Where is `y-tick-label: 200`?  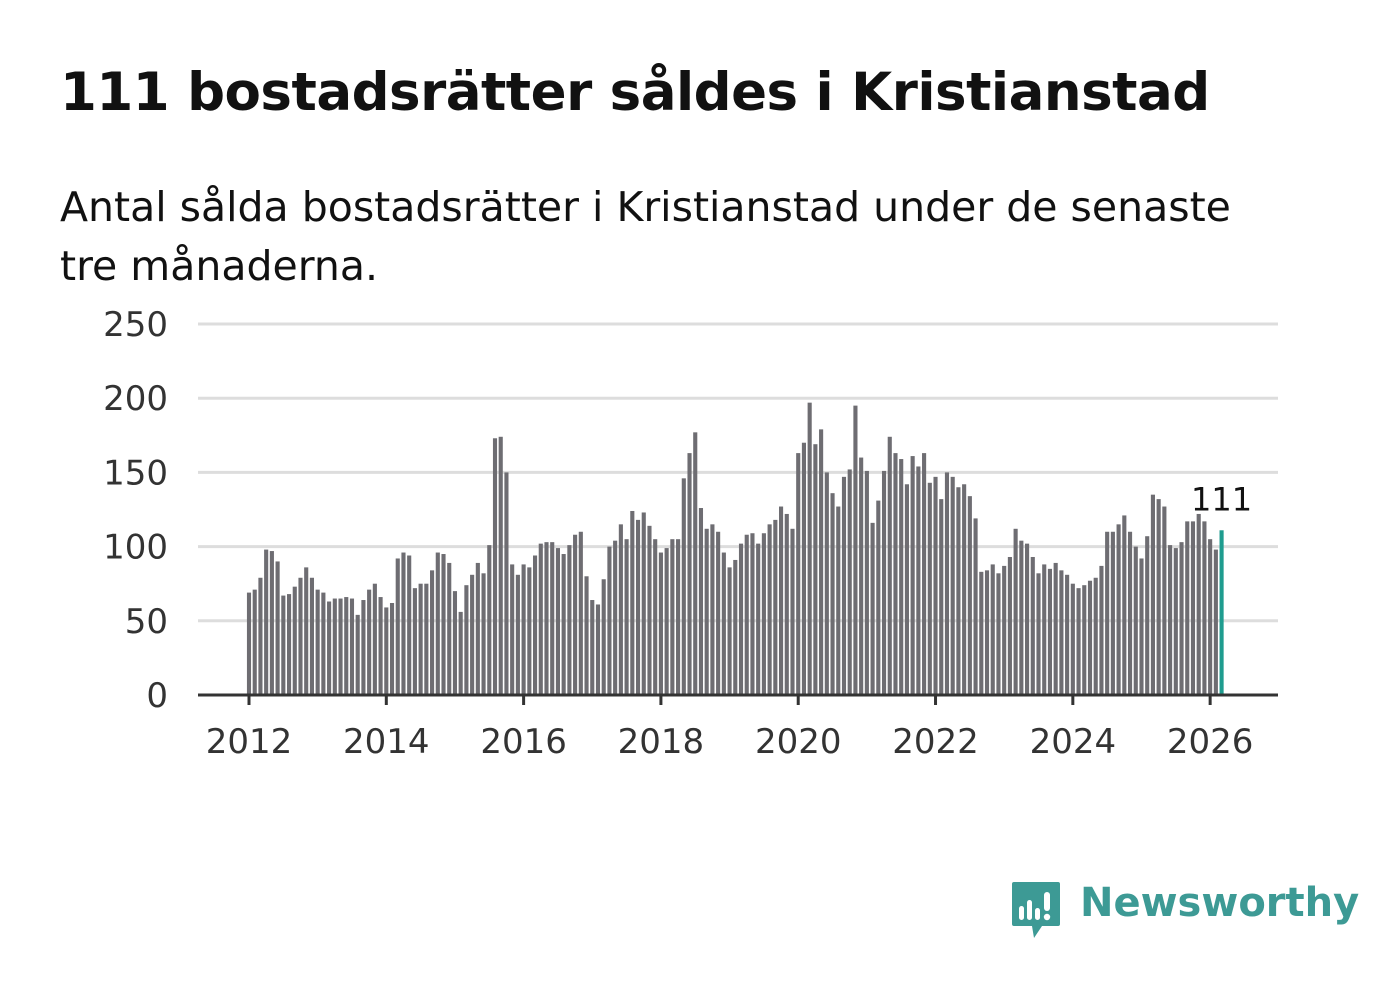
y-tick-label: 200 is located at coordinates (135, 399).